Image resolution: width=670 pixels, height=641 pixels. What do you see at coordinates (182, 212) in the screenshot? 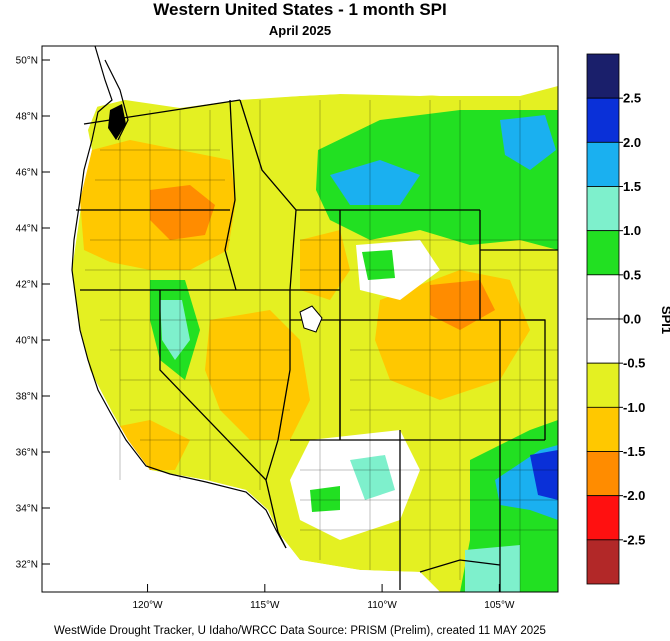
I see `spi-region-oregon-core` at bounding box center [182, 212].